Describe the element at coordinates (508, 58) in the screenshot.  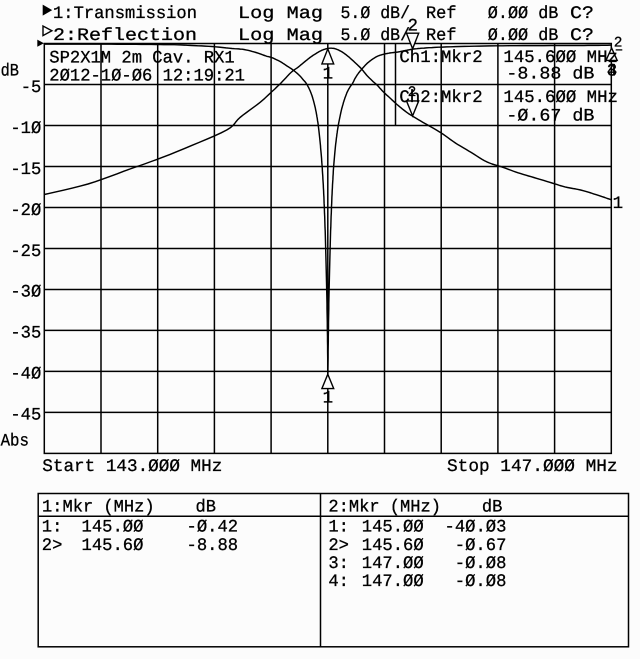
I see `svg-text: Ch1:Mkr2 145.6ØØ MHz` at that location.